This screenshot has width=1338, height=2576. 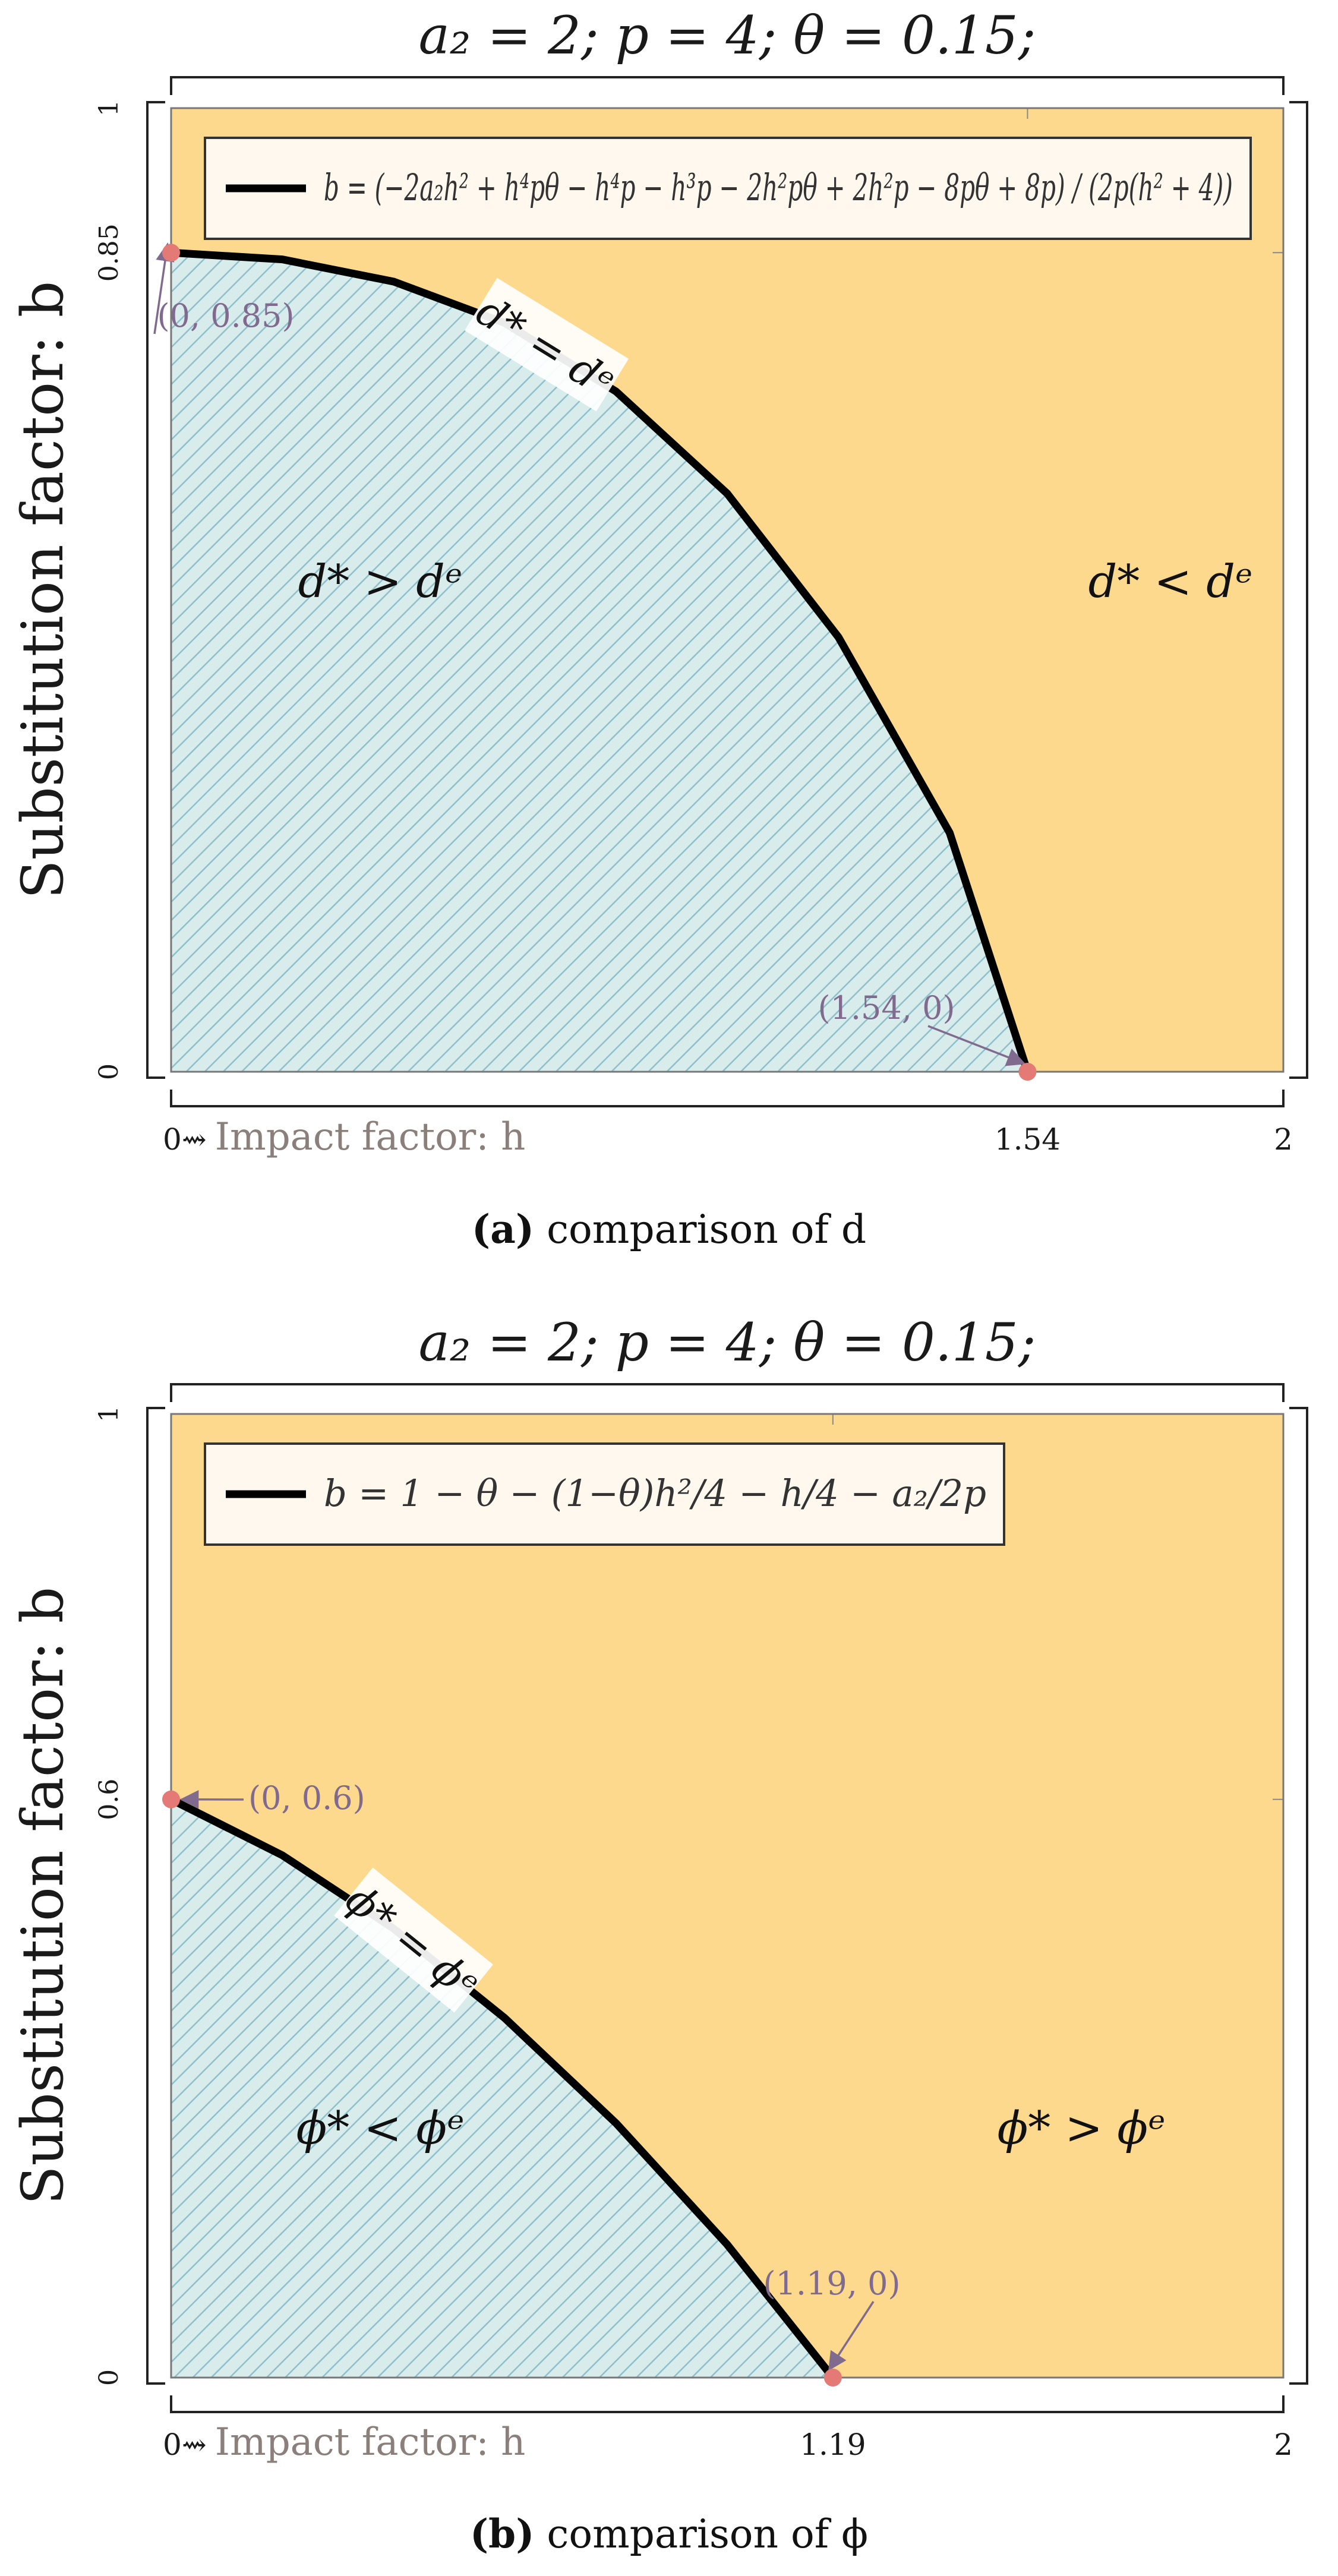 I want to click on figure-caption: (a) comparison of d, so click(x=669, y=1229).